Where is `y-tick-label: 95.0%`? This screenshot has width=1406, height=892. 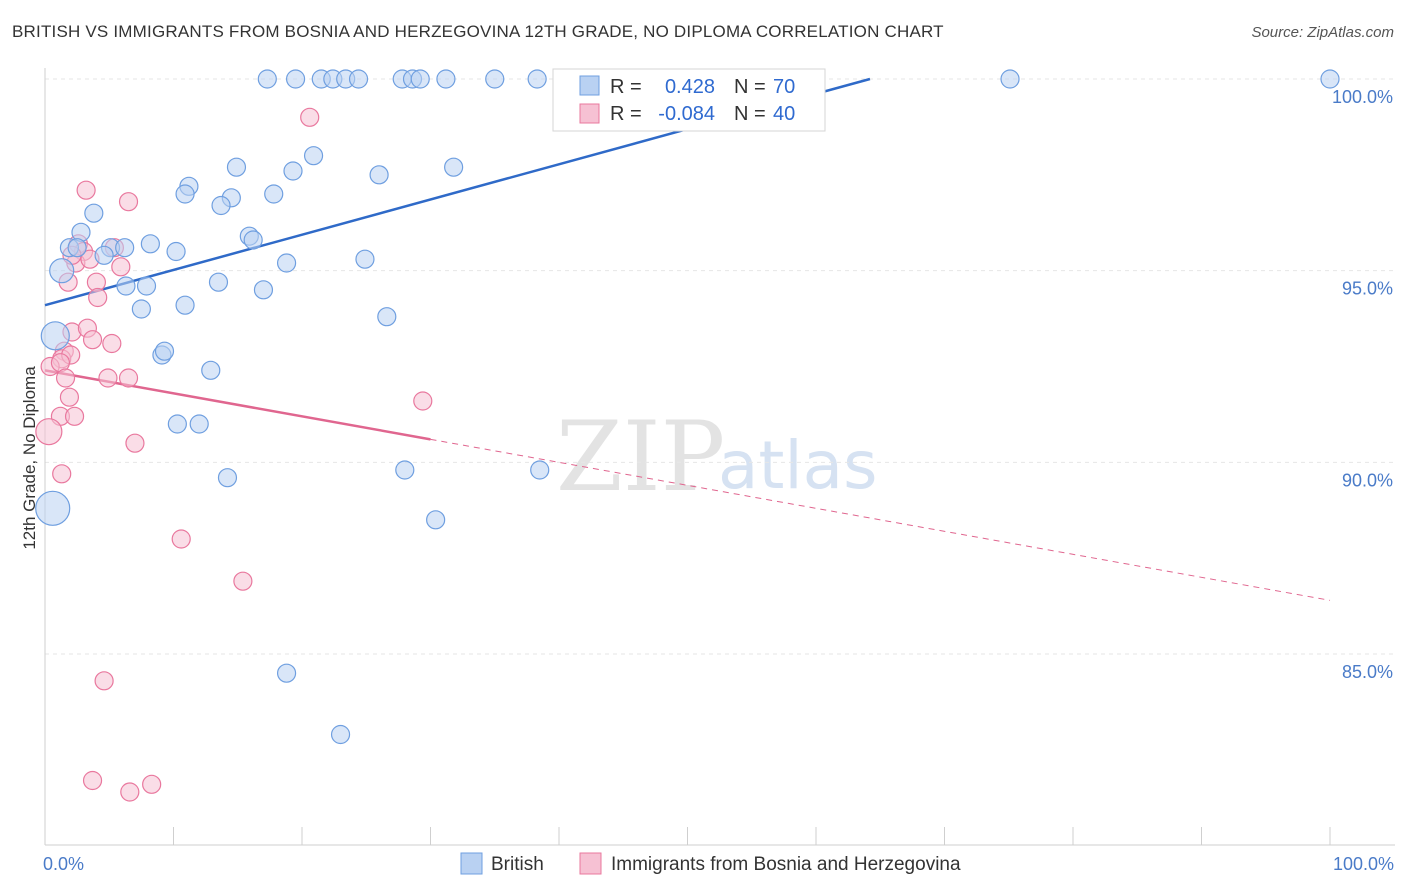
y-tick-label: 95.0% is located at coordinates (1367, 289).